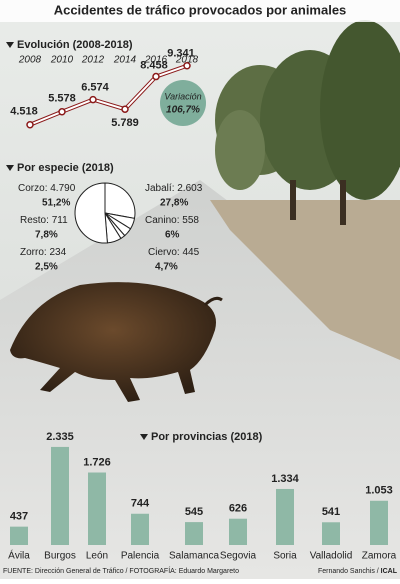  I want to click on x-tick-label: 2008, so click(30, 60).